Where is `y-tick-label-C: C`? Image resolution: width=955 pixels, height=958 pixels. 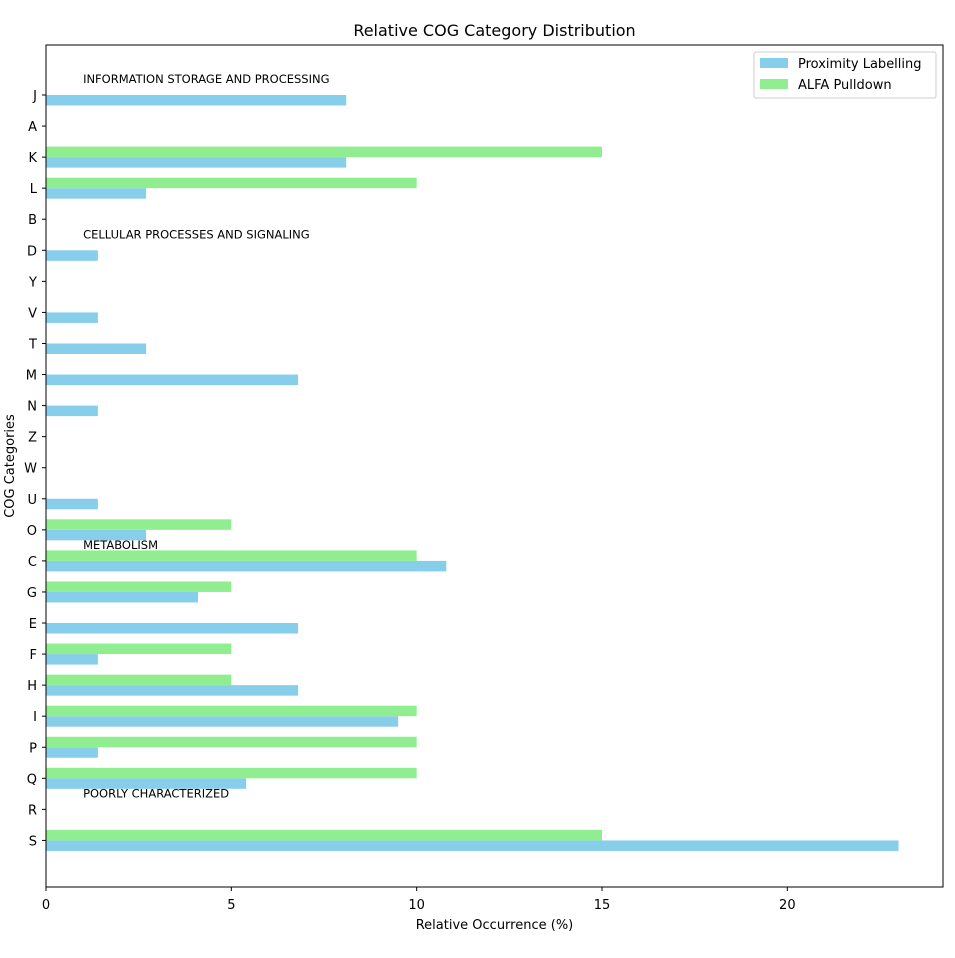
y-tick-label-C: C is located at coordinates (32, 562).